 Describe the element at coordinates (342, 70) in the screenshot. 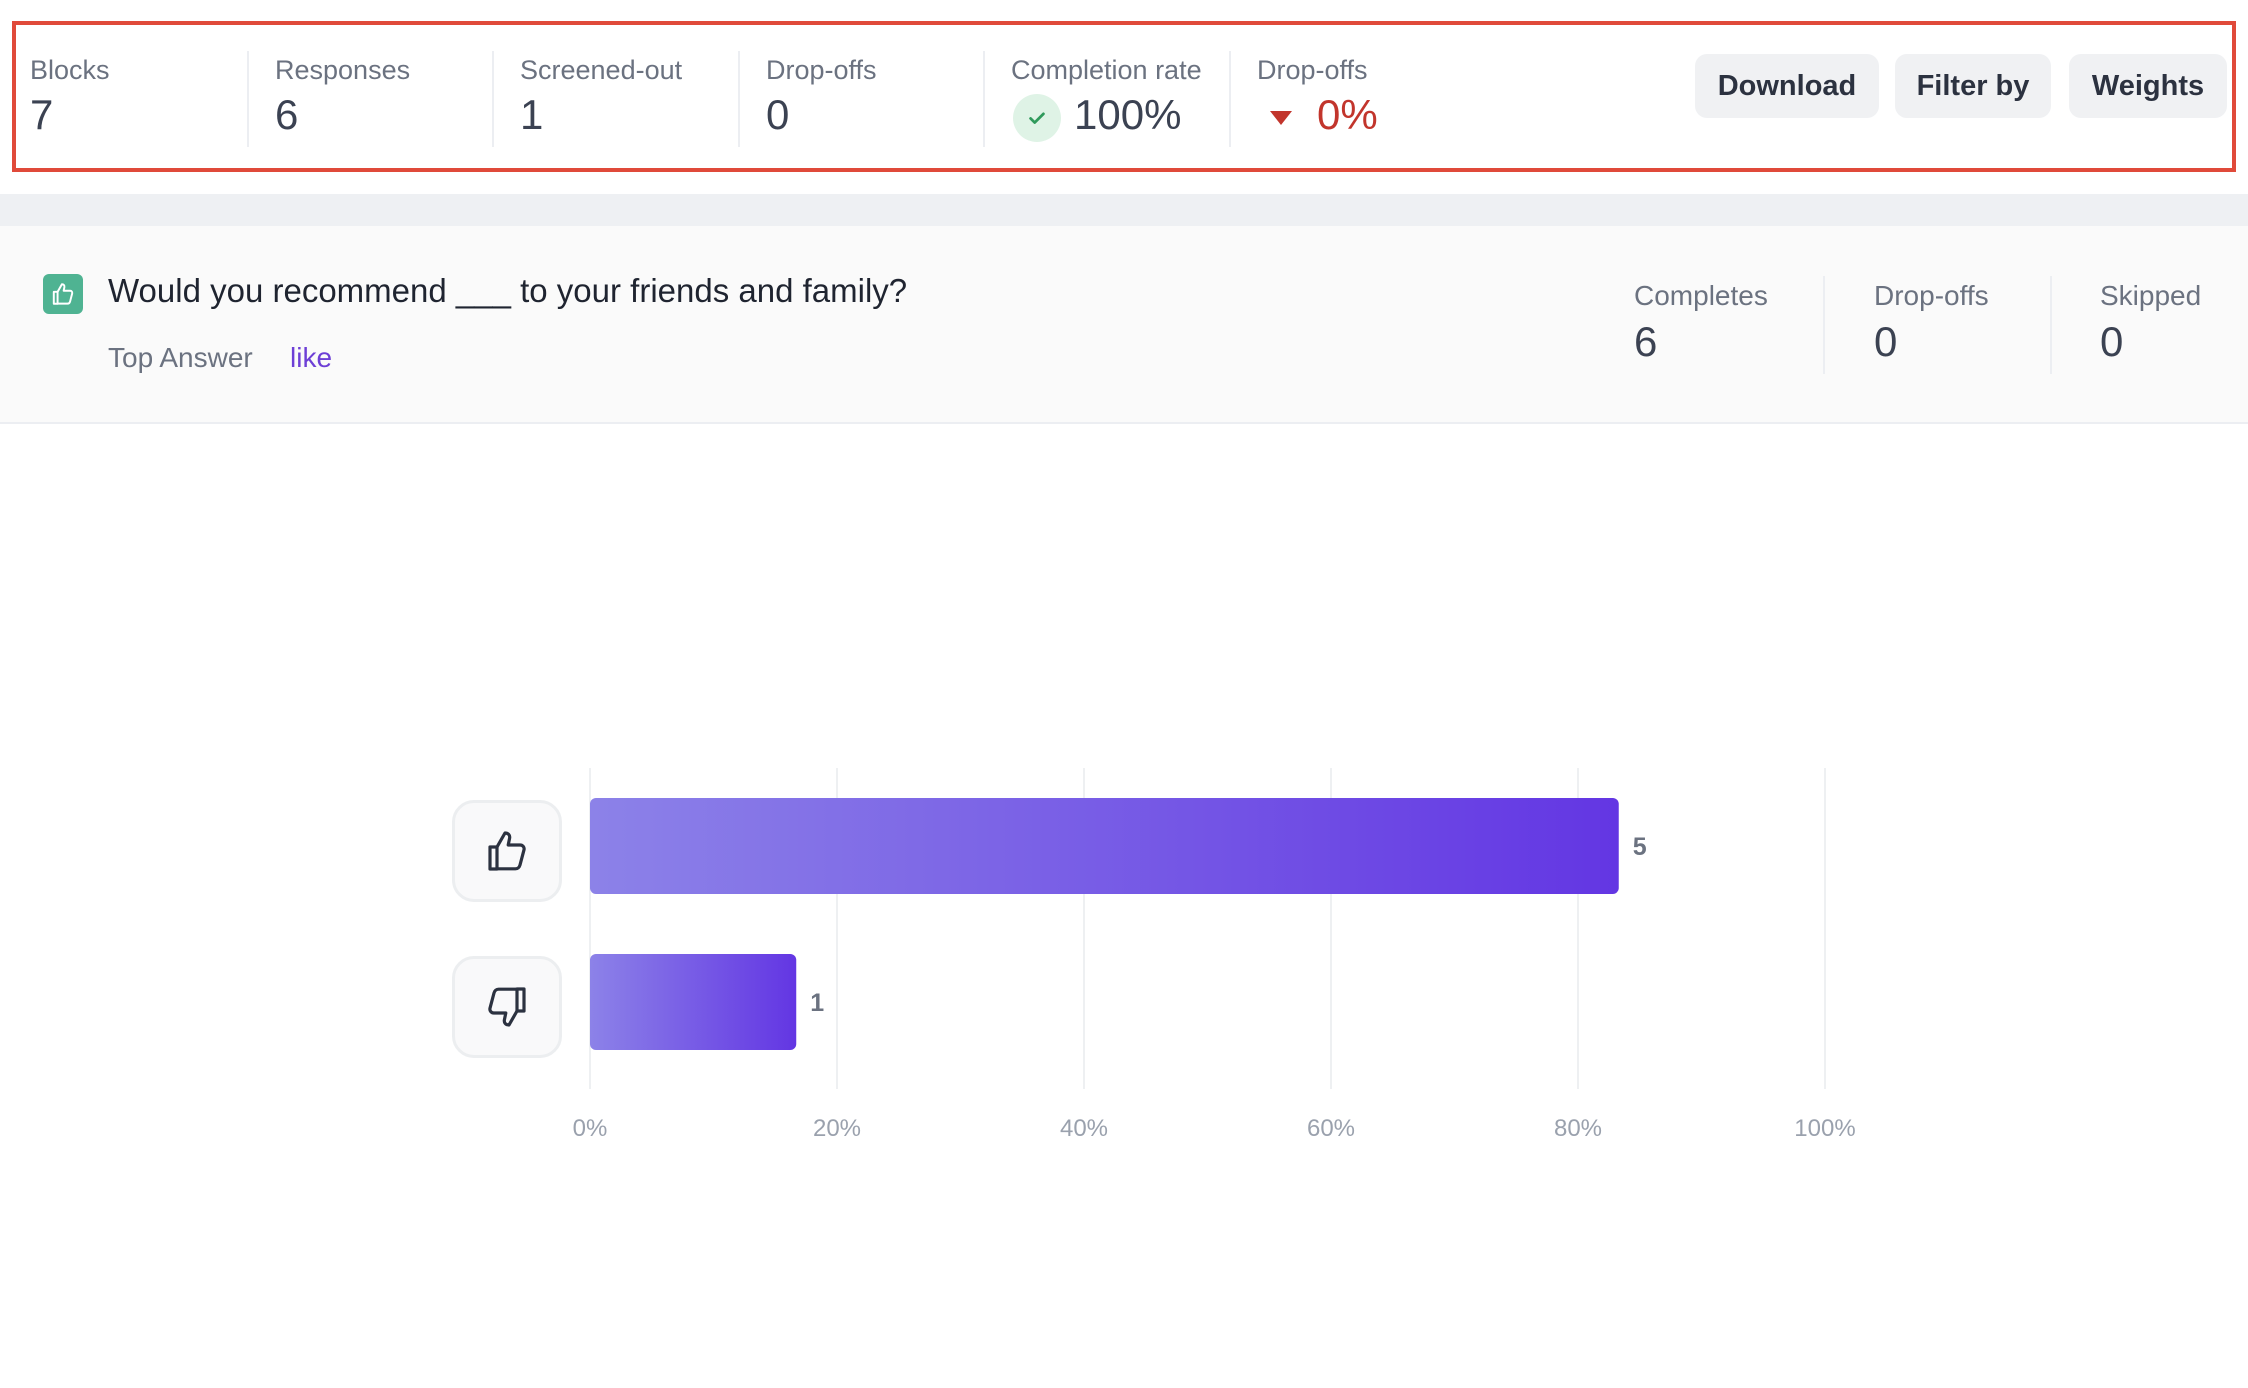

I see `stat-responses-label: Responses` at that location.